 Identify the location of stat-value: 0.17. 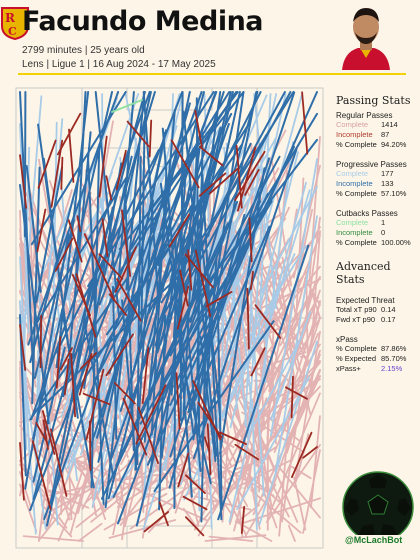
(388, 319).